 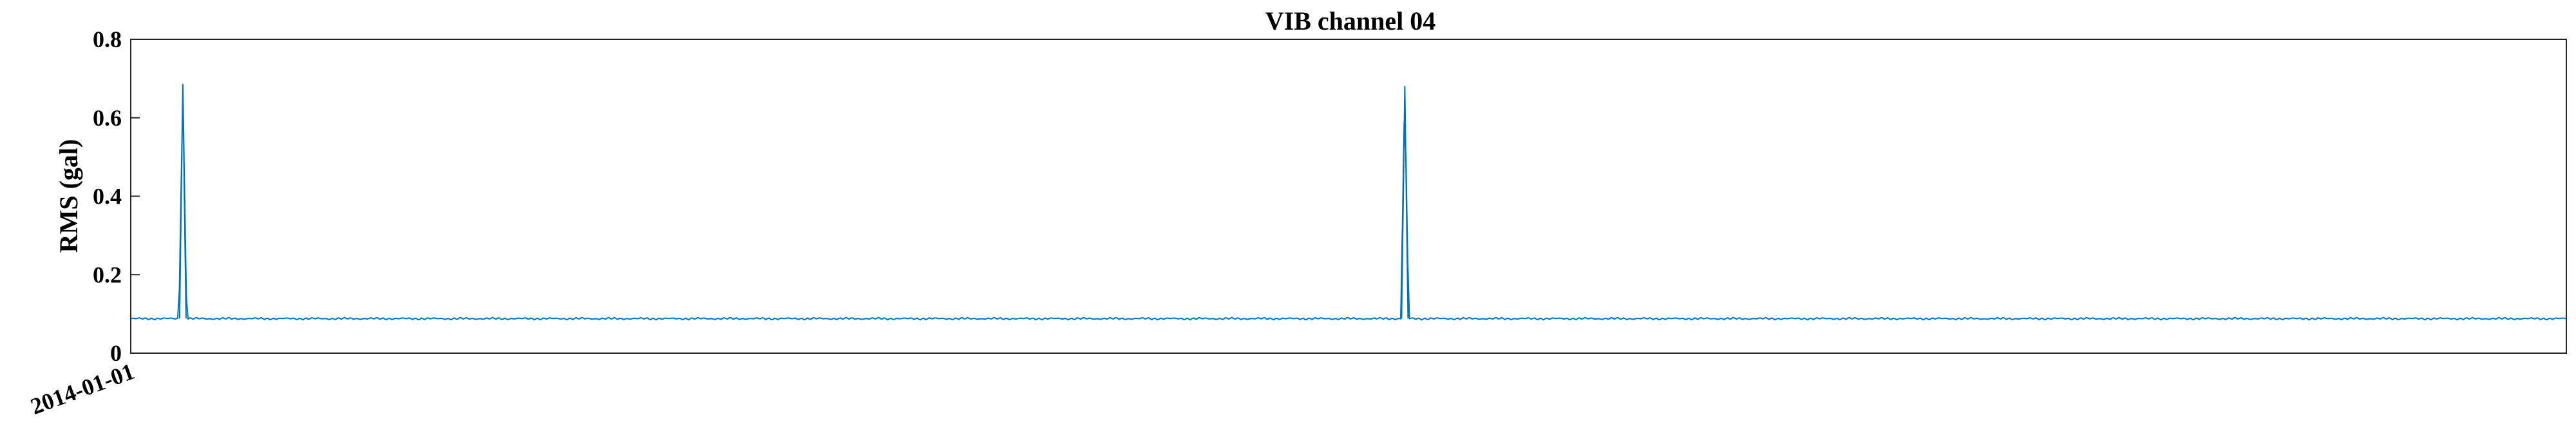 What do you see at coordinates (1351, 20) in the screenshot?
I see `chart-title: VIB channel 04` at bounding box center [1351, 20].